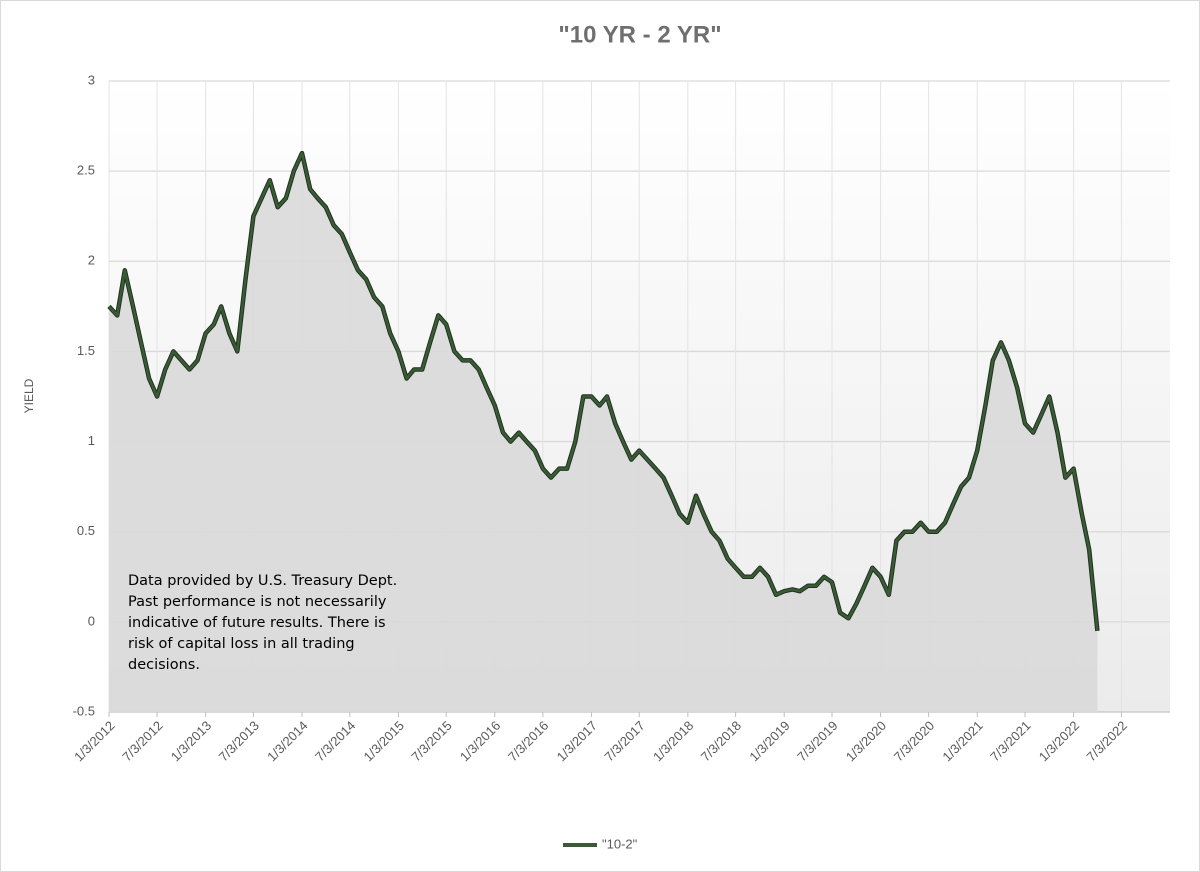 The width and height of the screenshot is (1200, 872). I want to click on y-tick-label: 2, so click(91, 260).